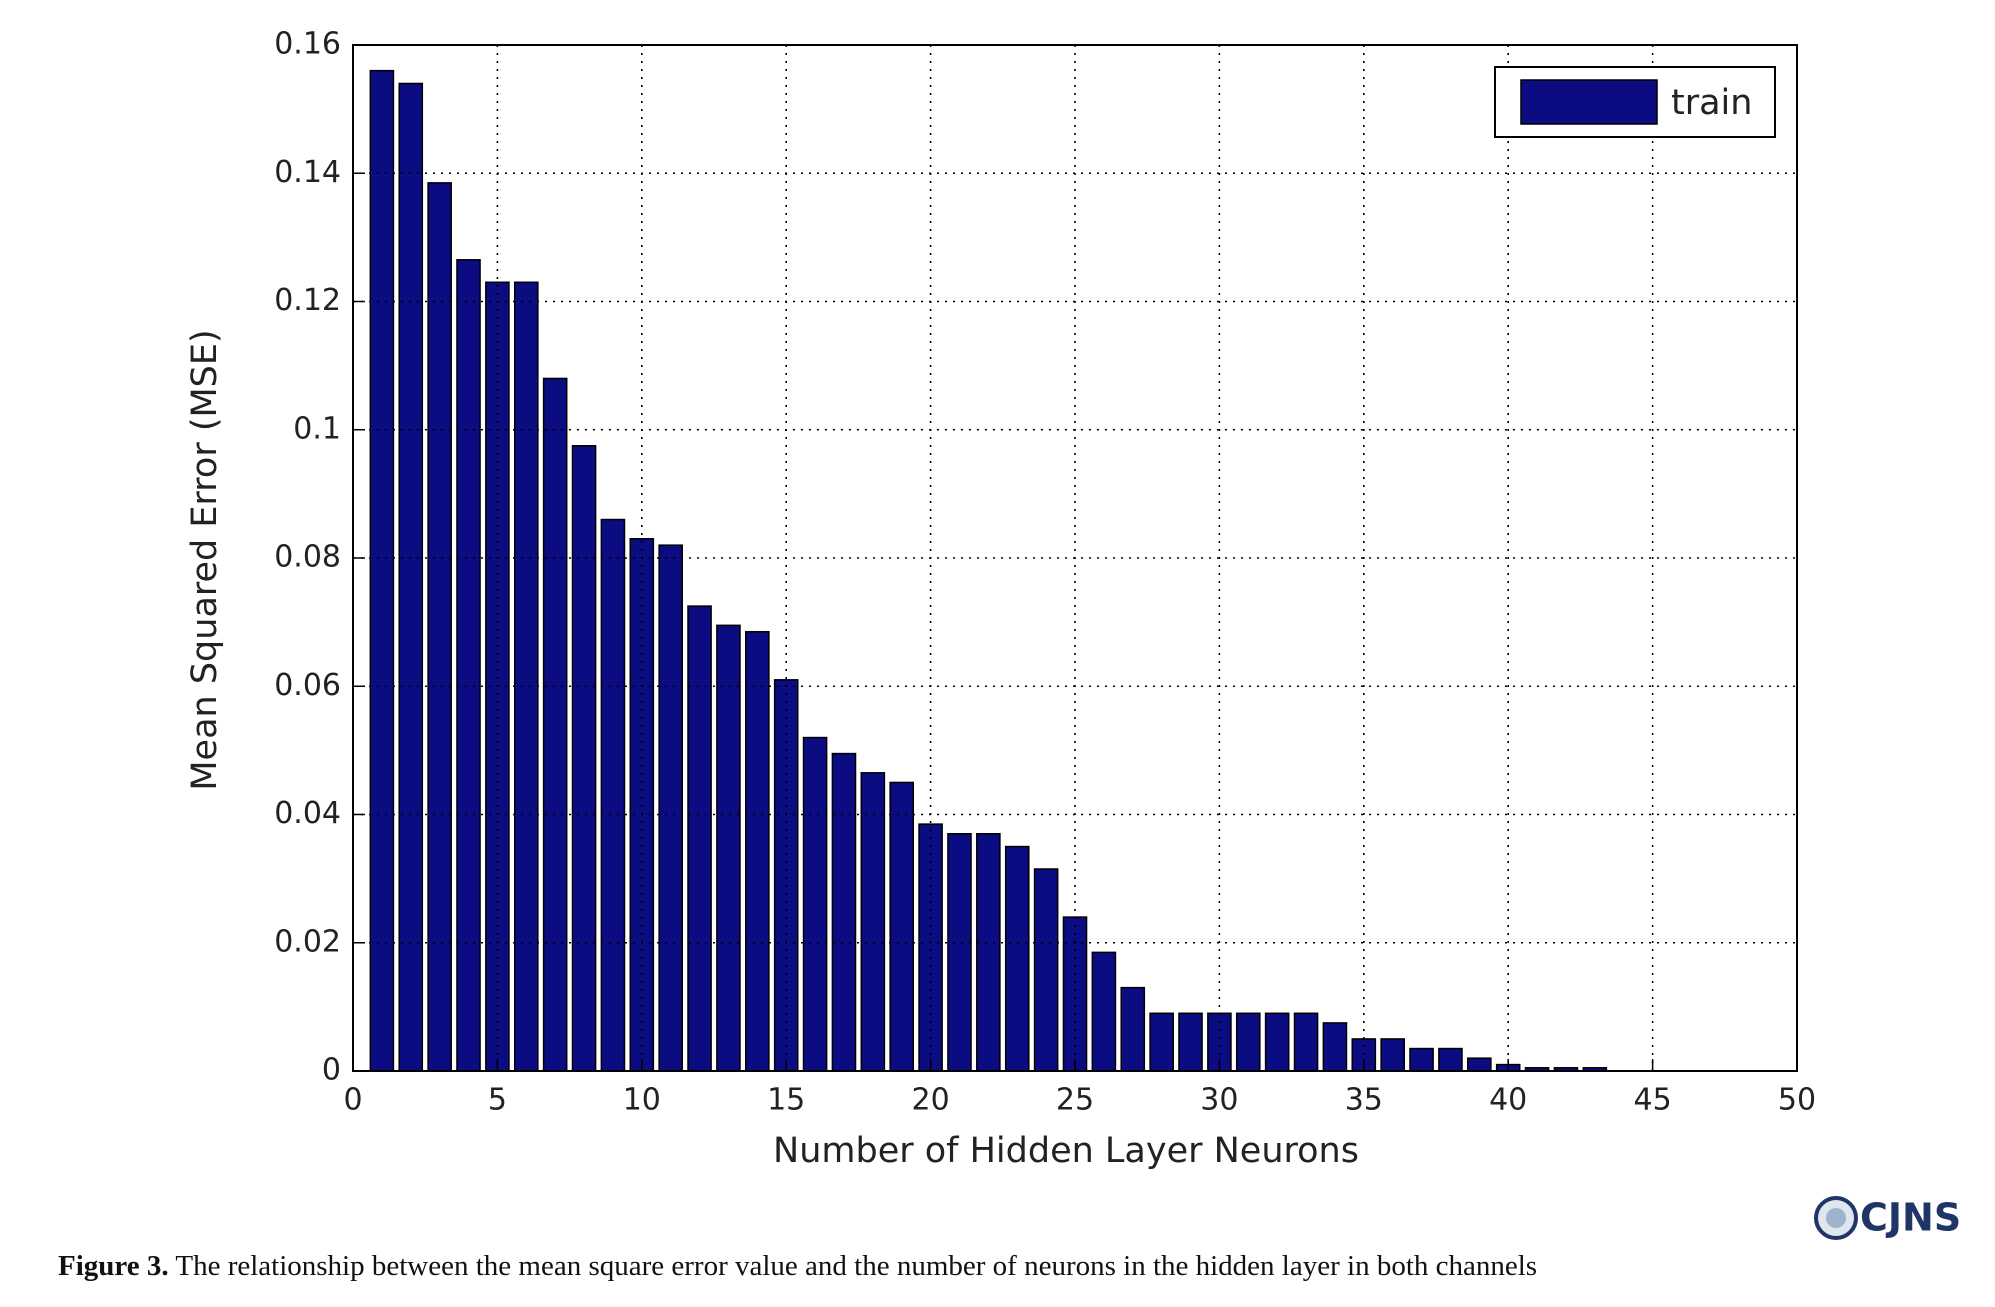 Image resolution: width=1995 pixels, height=1307 pixels. Describe the element at coordinates (1075, 1100) in the screenshot. I see `x-tick-label: 25` at that location.